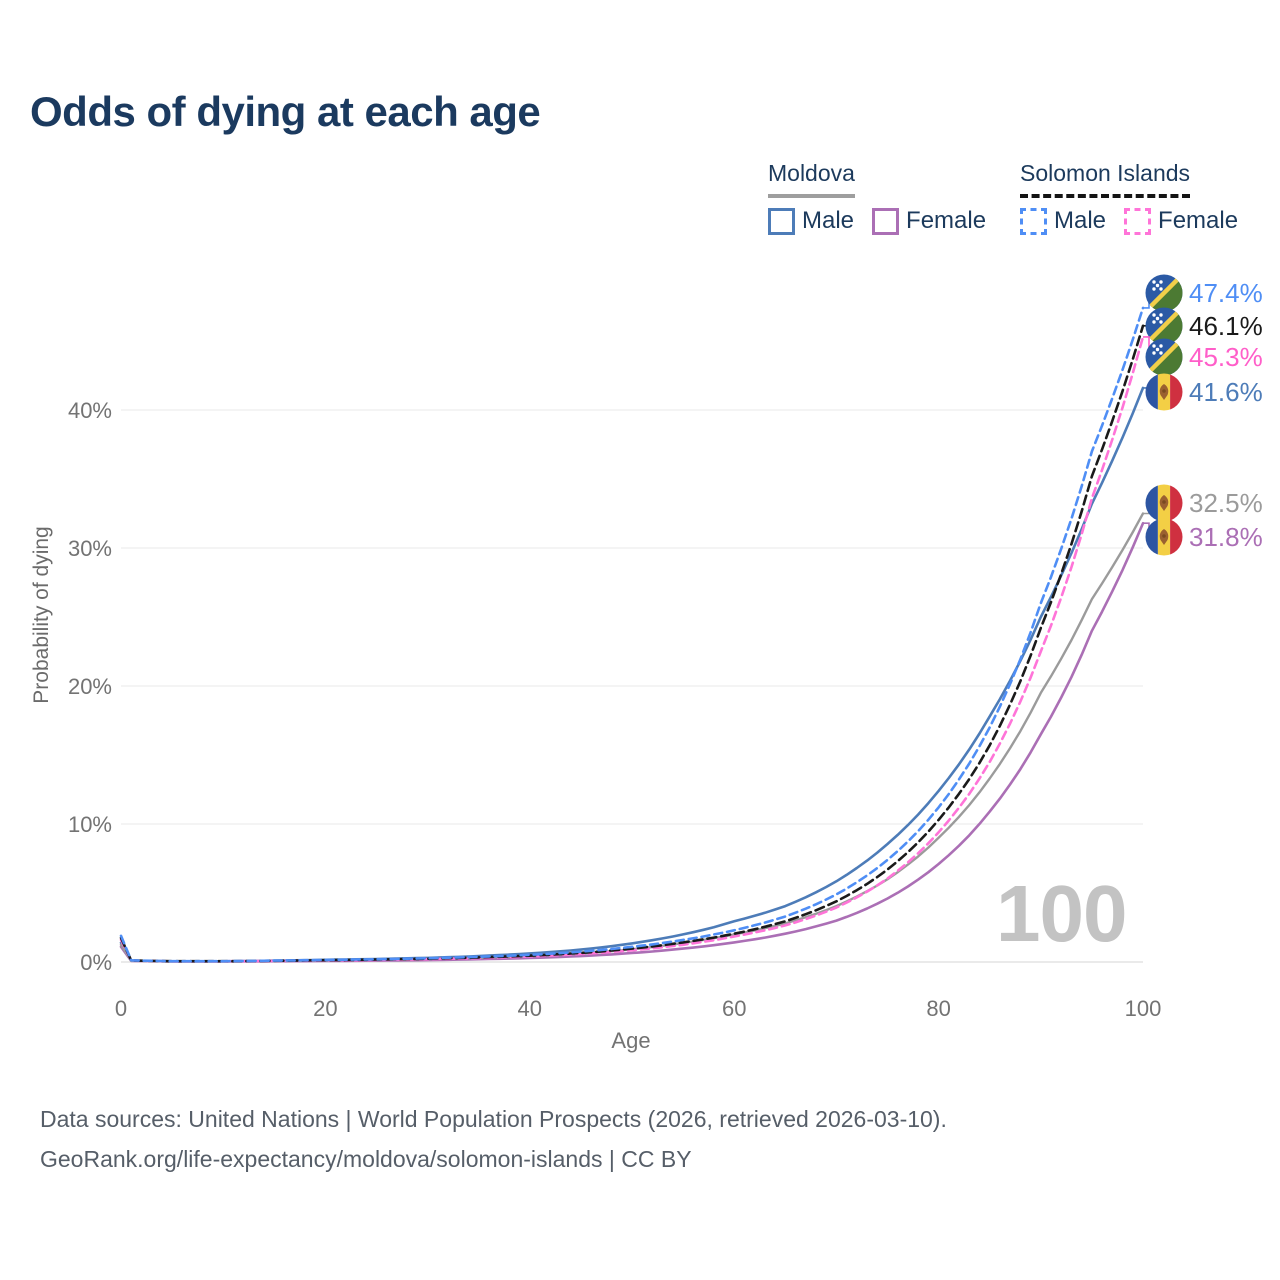 This screenshot has width=1280, height=1280. Describe the element at coordinates (938, 1008) in the screenshot. I see `x-tick-label: 80` at that location.